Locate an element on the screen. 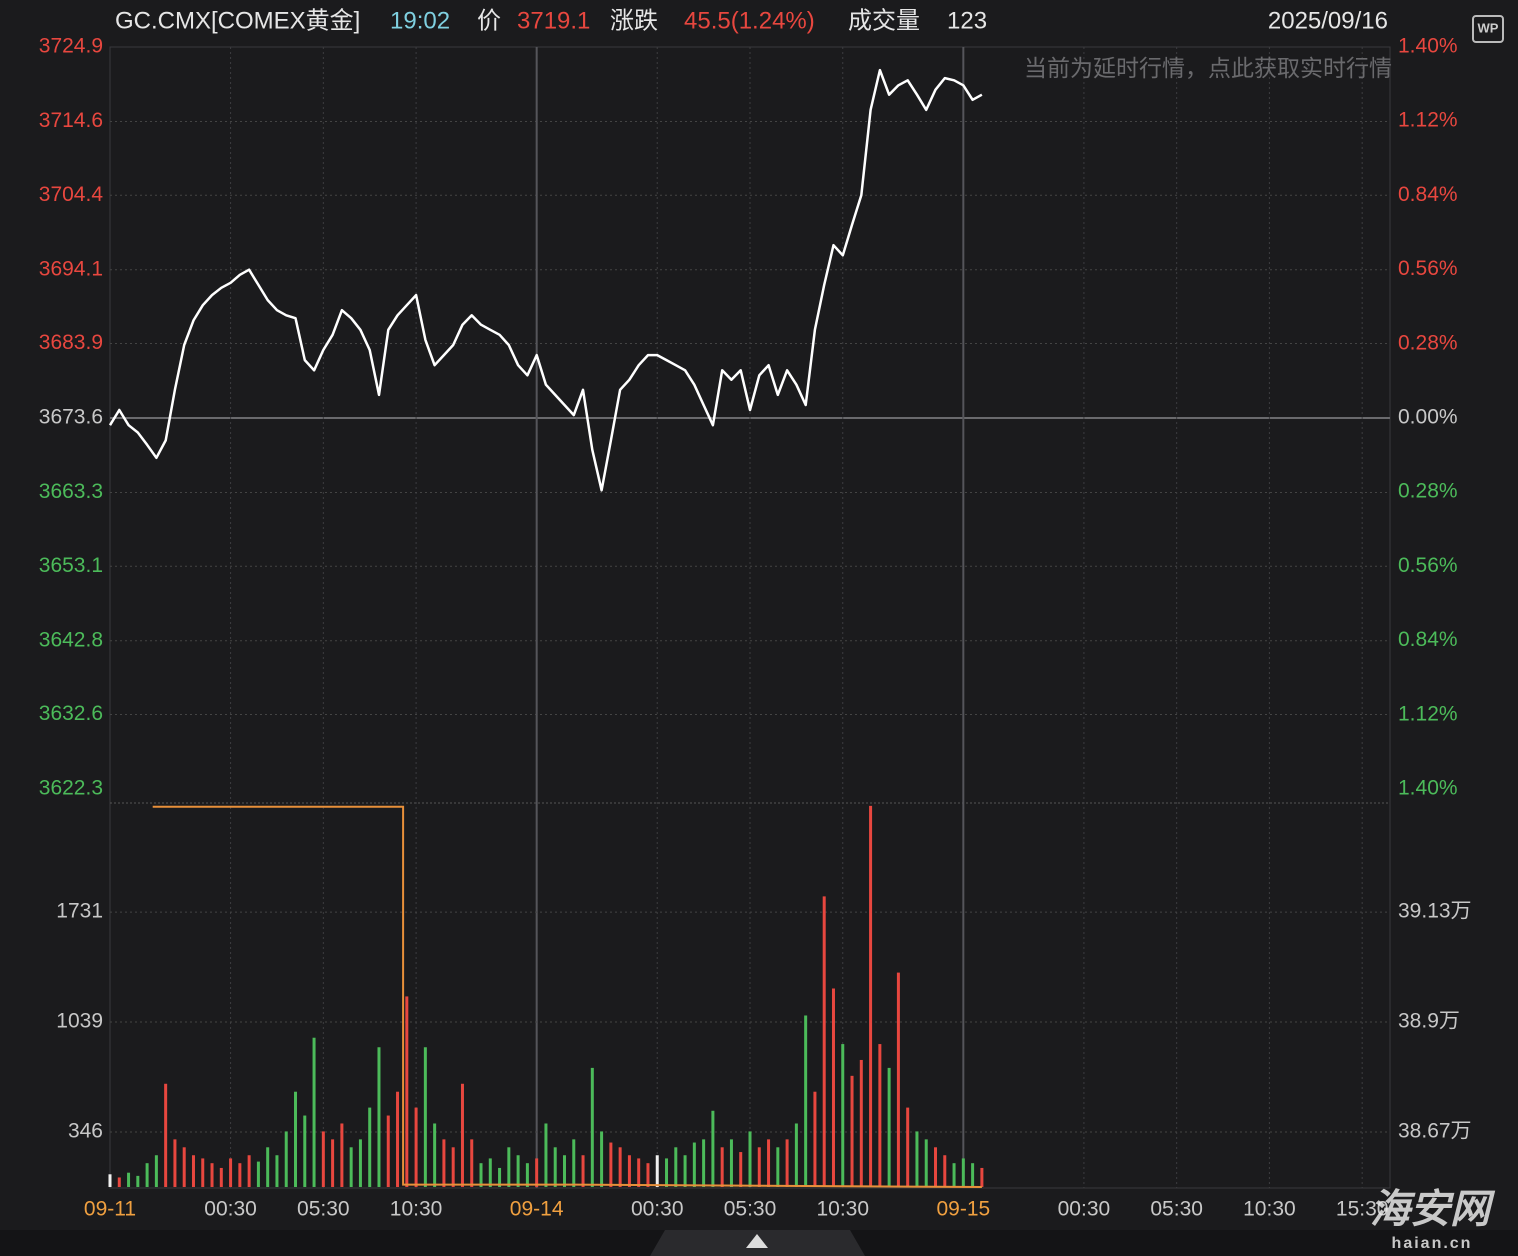  x-tick-label: 09-14 is located at coordinates (537, 1209).